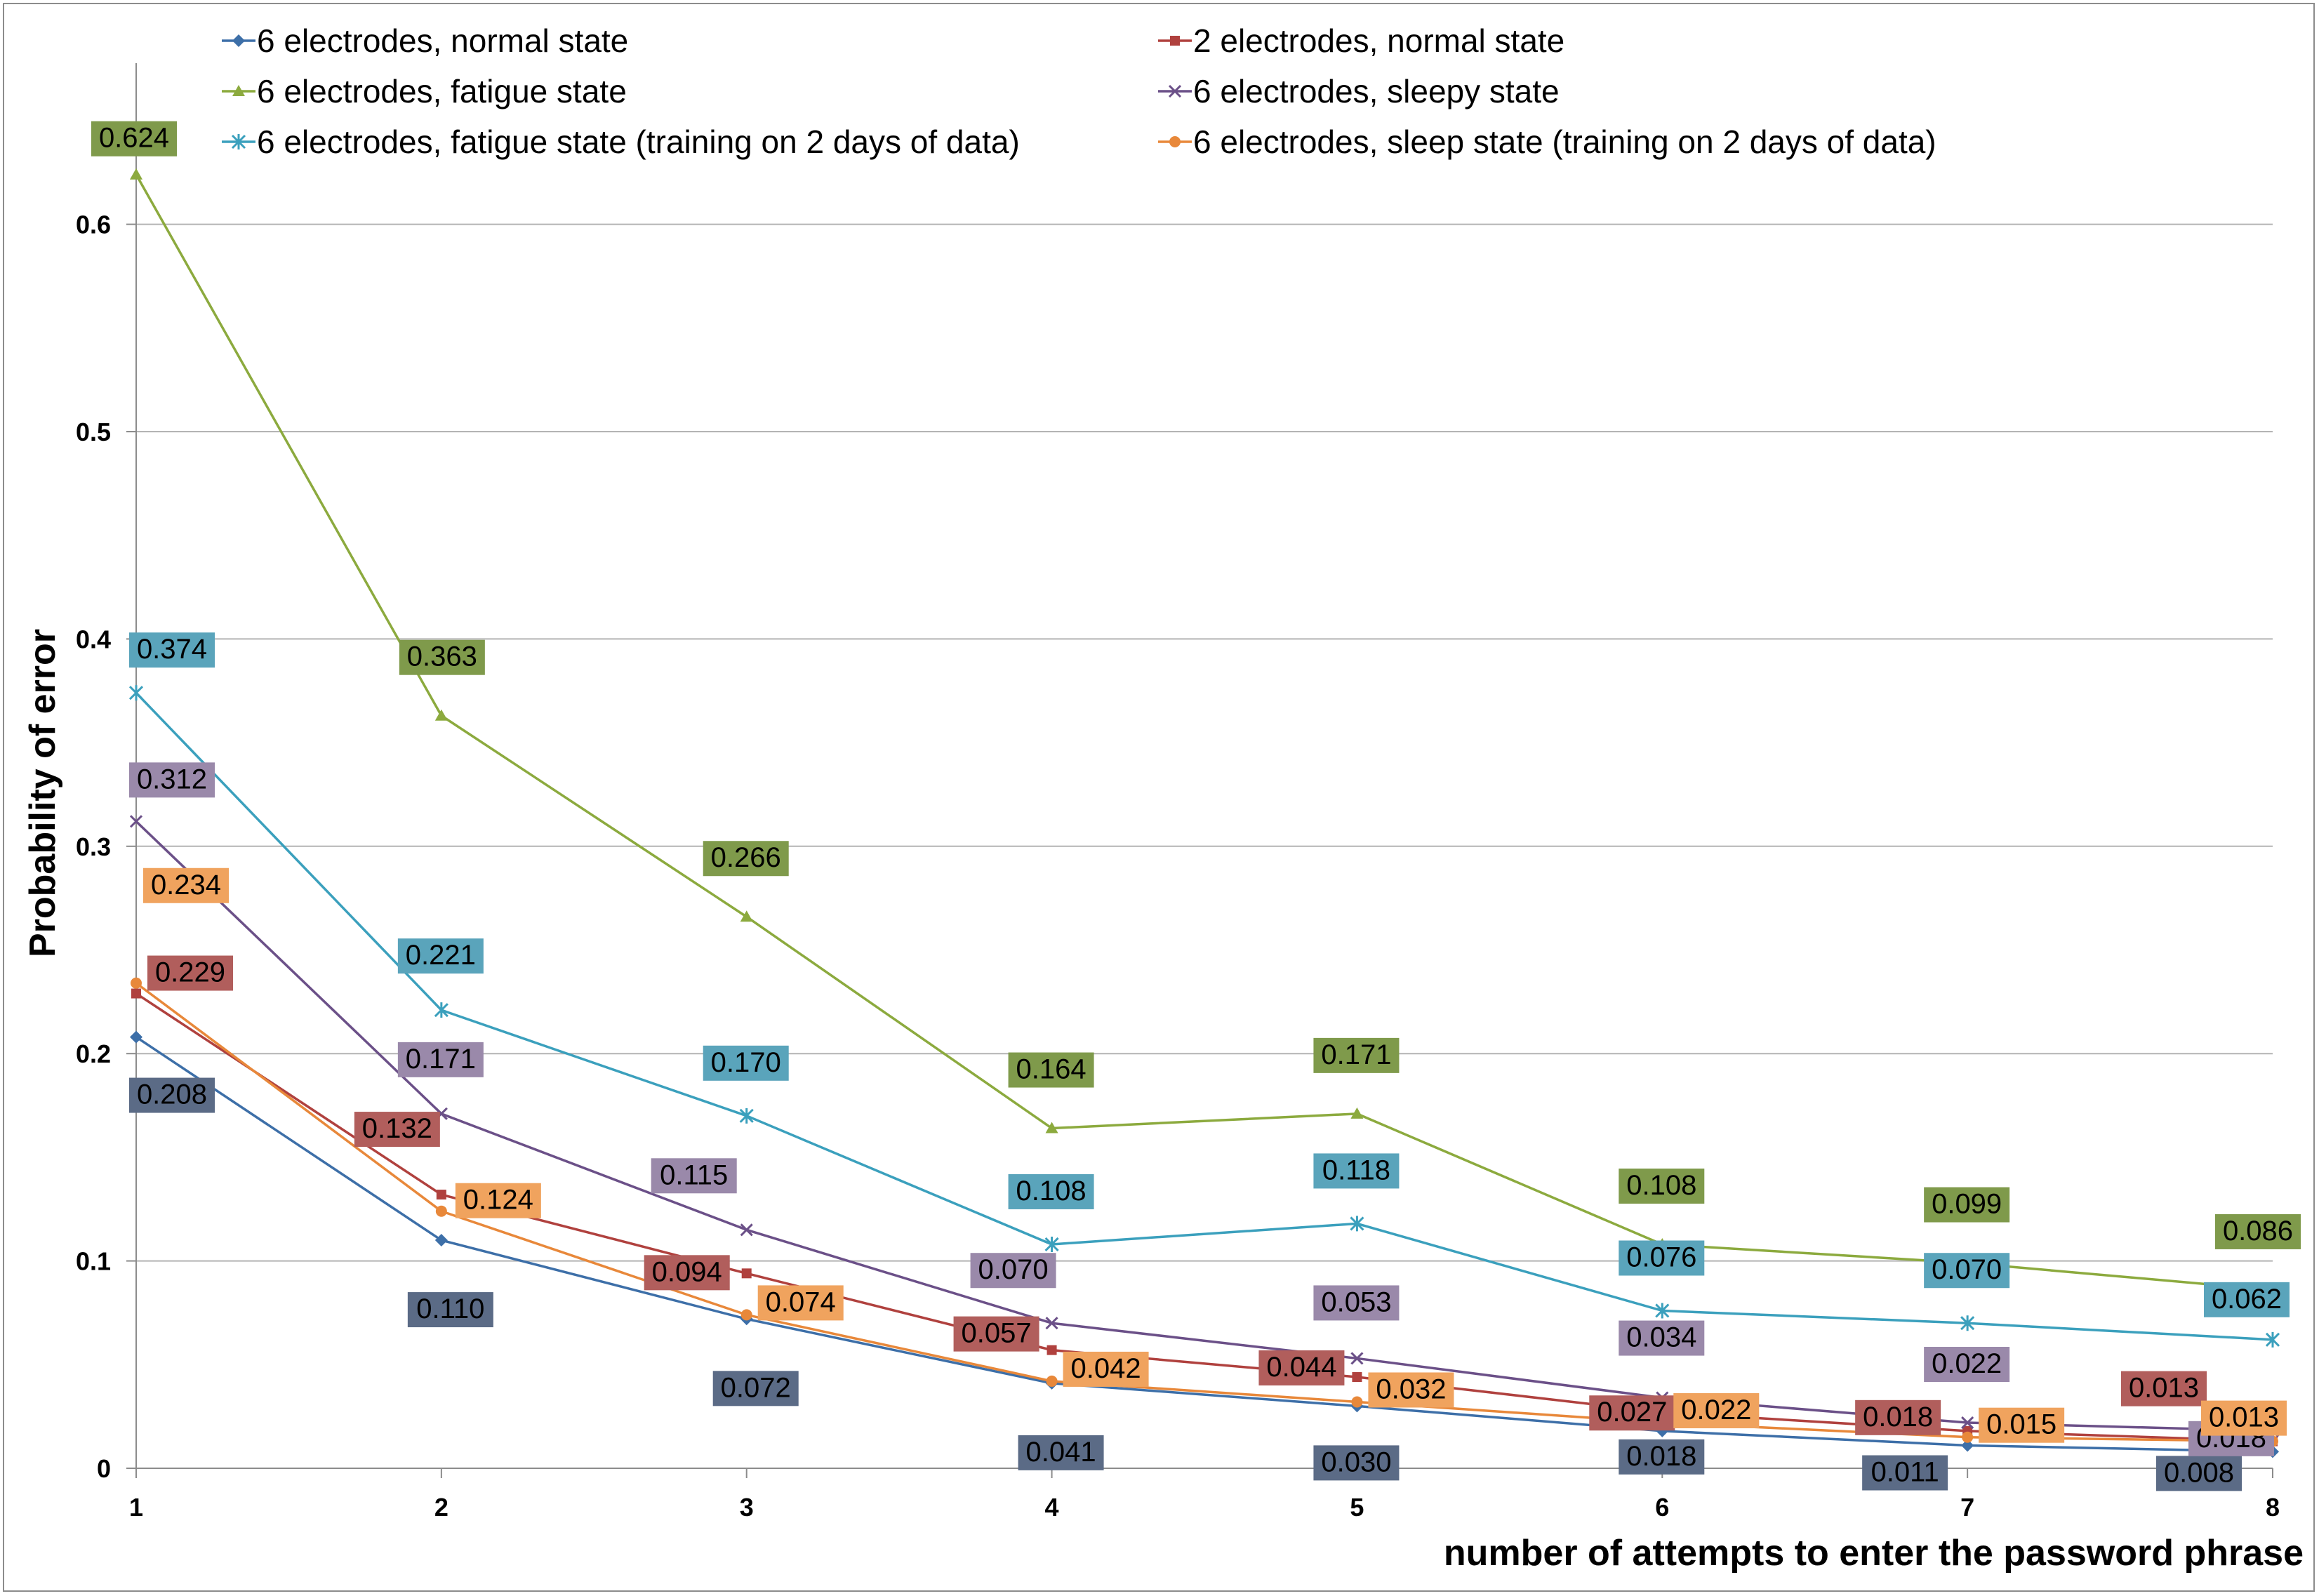 This screenshot has width=2319, height=1596. Describe the element at coordinates (1052, 1507) in the screenshot. I see `x-tick-label: 4` at that location.